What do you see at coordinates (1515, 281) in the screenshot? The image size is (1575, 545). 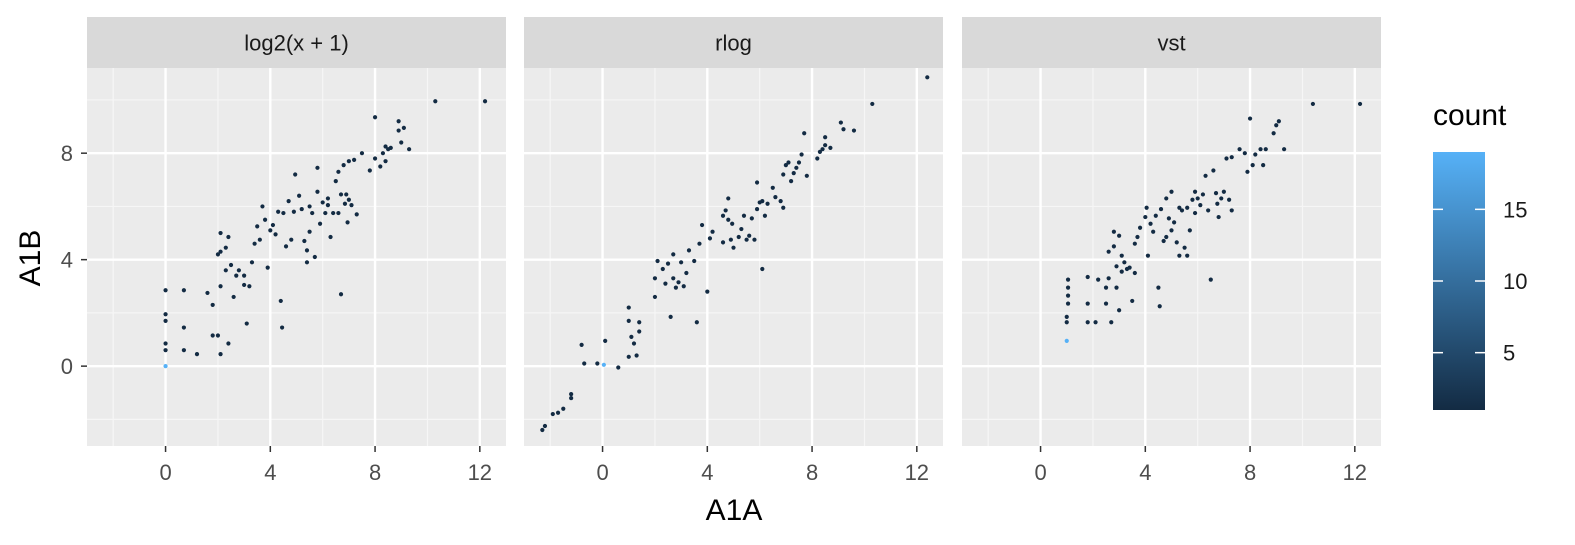 I see `legend-tick-label: 10` at bounding box center [1515, 281].